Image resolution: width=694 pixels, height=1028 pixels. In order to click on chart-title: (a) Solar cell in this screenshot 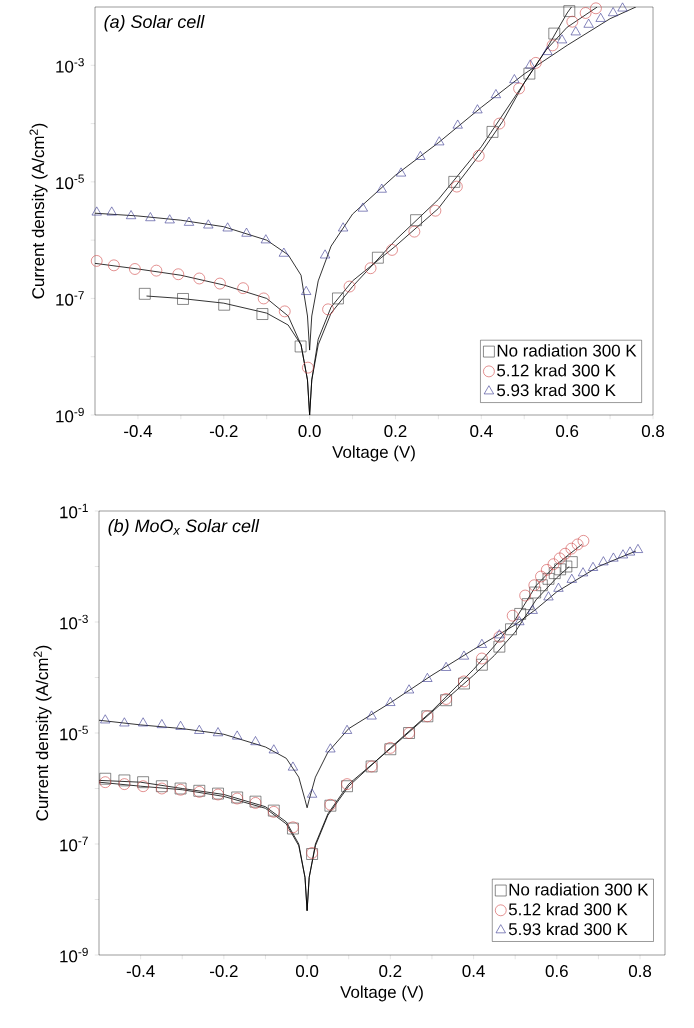, I will do `click(154, 23)`.